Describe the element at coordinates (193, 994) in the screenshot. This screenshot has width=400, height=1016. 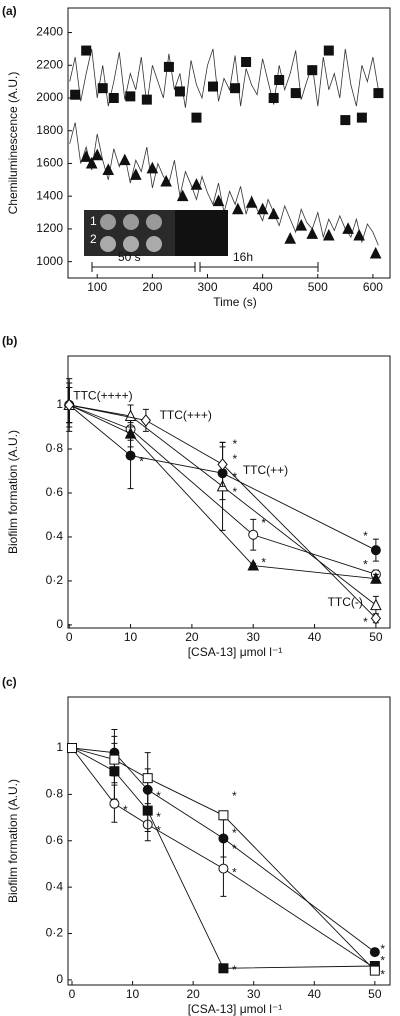
I see `x-tick-label: 20` at that location.